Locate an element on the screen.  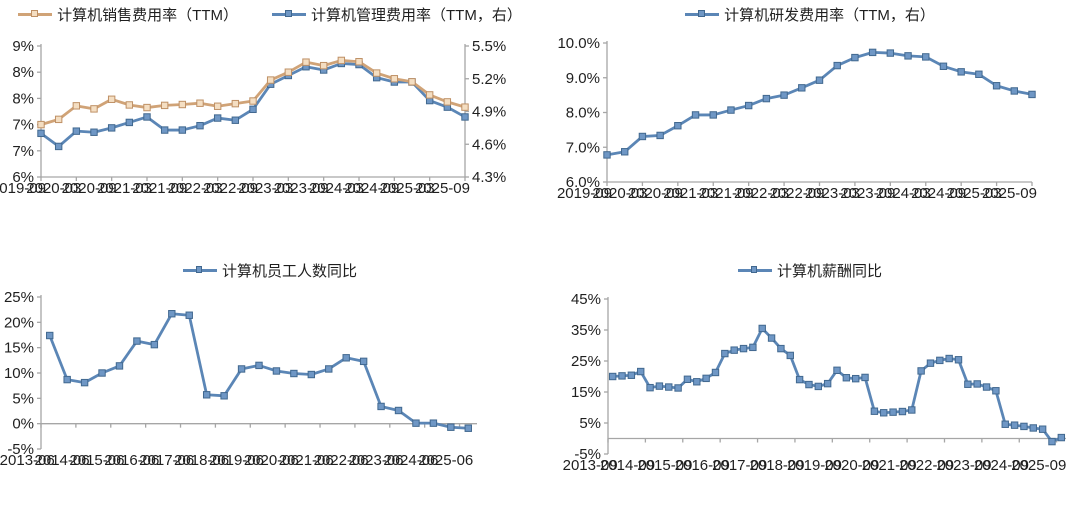
x-axis-tick-label: 2022-03 is located at coordinates (195, 188).